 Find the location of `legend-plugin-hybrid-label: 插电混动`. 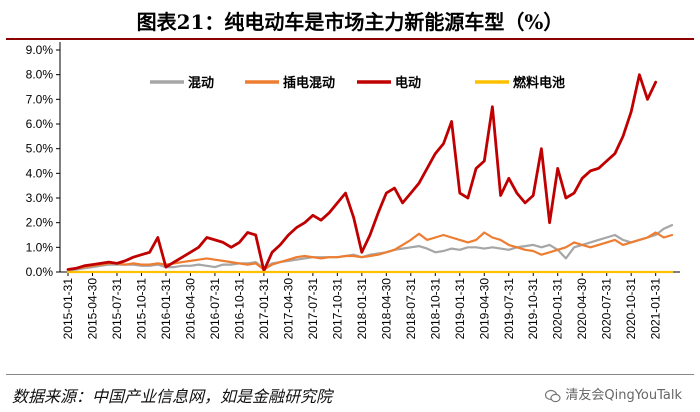

legend-plugin-hybrid-label: 插电混动 is located at coordinates (309, 83).